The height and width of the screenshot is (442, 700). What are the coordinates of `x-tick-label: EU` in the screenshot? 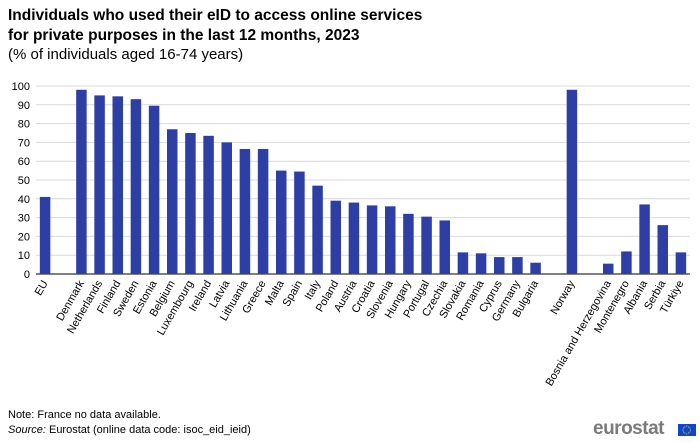 It's located at (42, 287).